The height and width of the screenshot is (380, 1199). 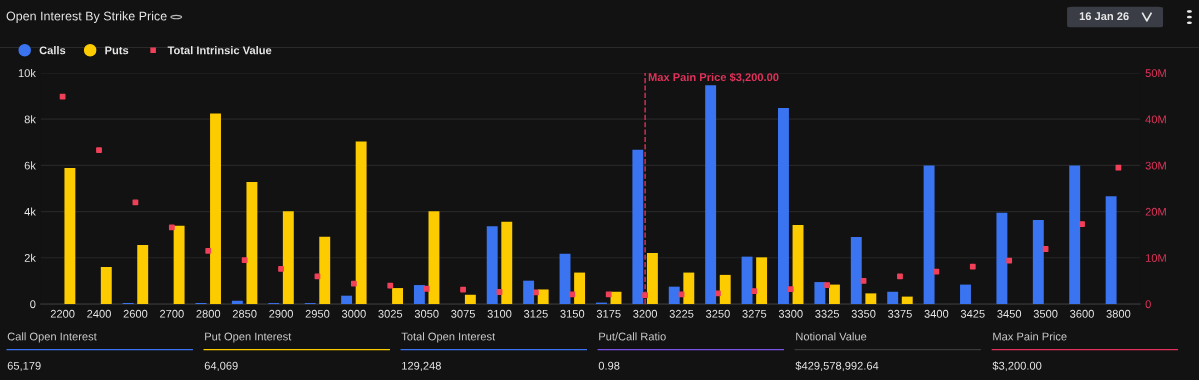 I want to click on text: Call Open Interest, so click(x=52, y=337).